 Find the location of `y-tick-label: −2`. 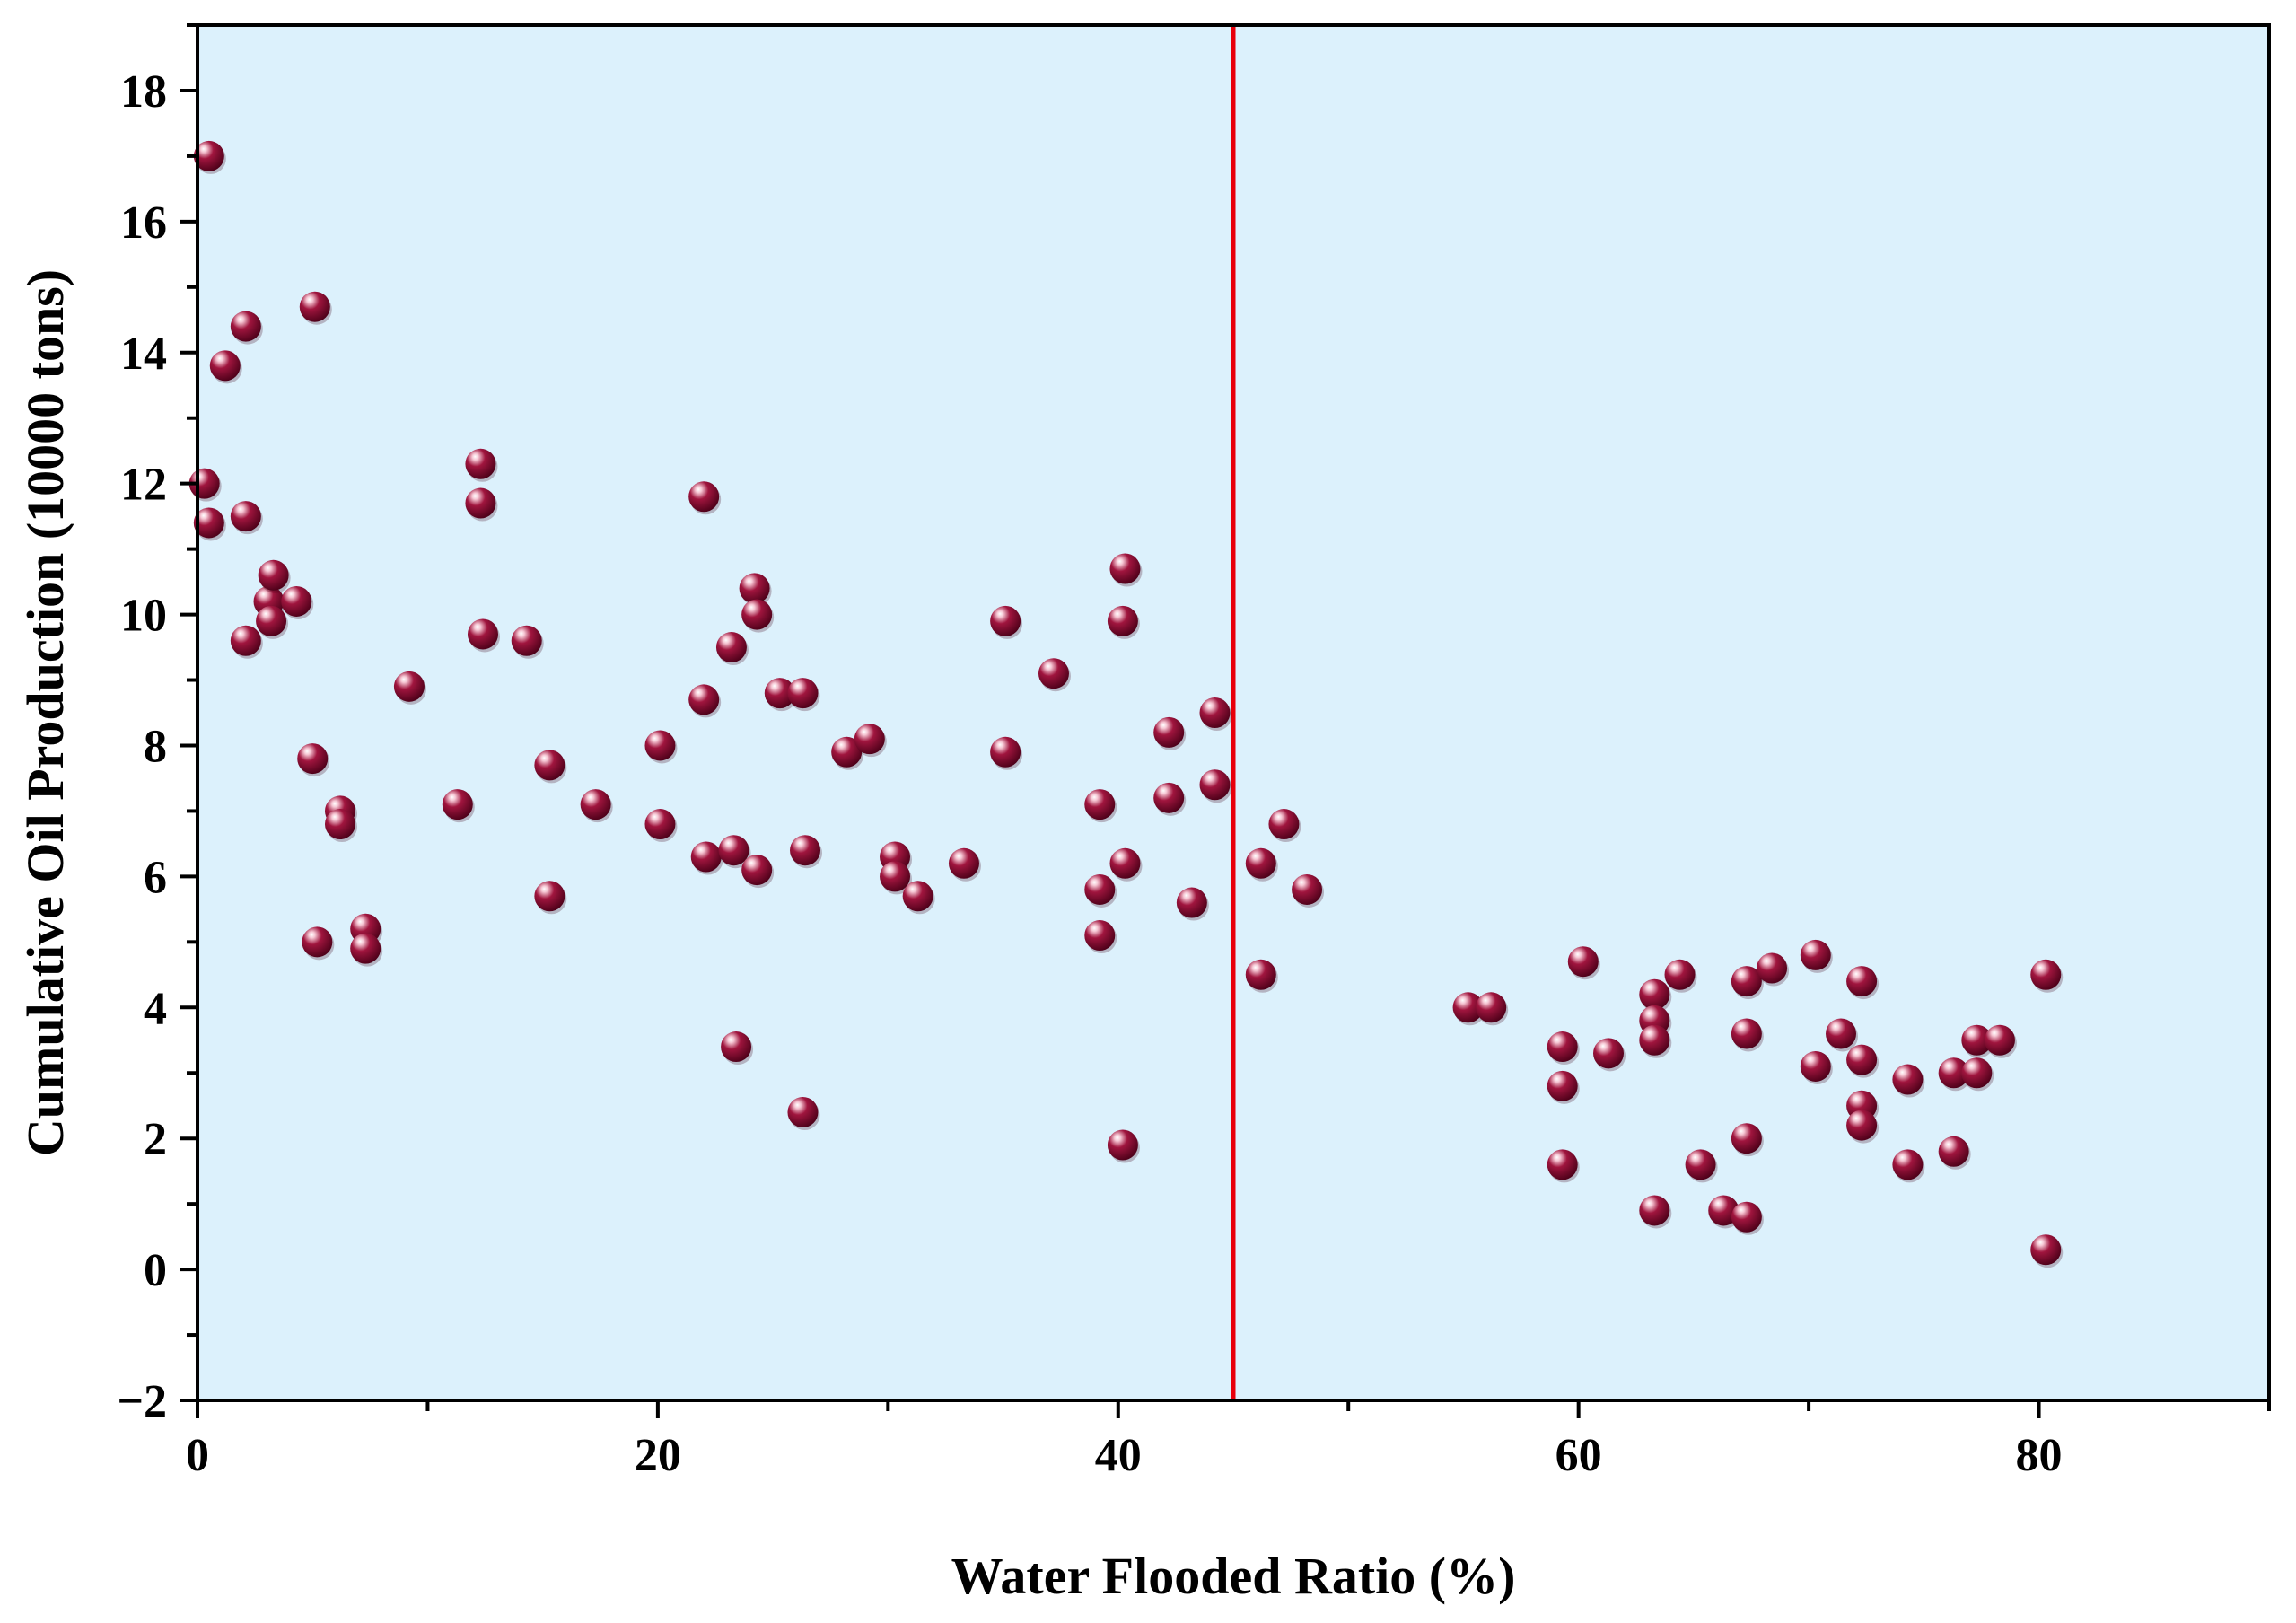

y-tick-label: −2 is located at coordinates (142, 1401).